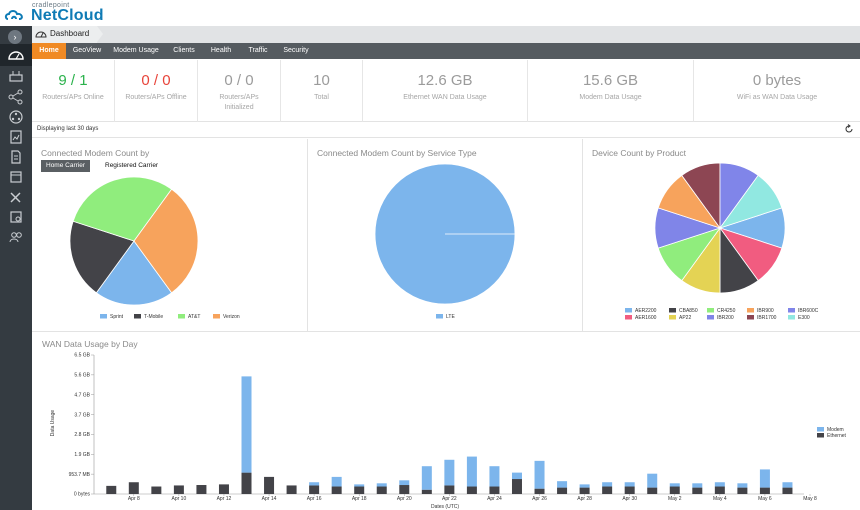 This screenshot has width=860, height=510. I want to click on legend-item-ibr1700: IBR1700, so click(762, 318).